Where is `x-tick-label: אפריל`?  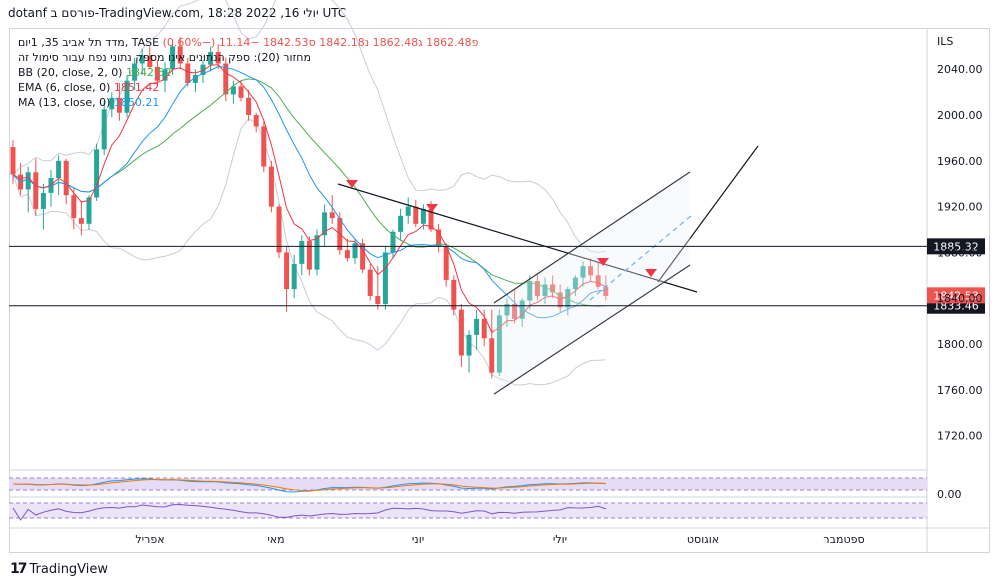 x-tick-label: אפריל is located at coordinates (149, 539).